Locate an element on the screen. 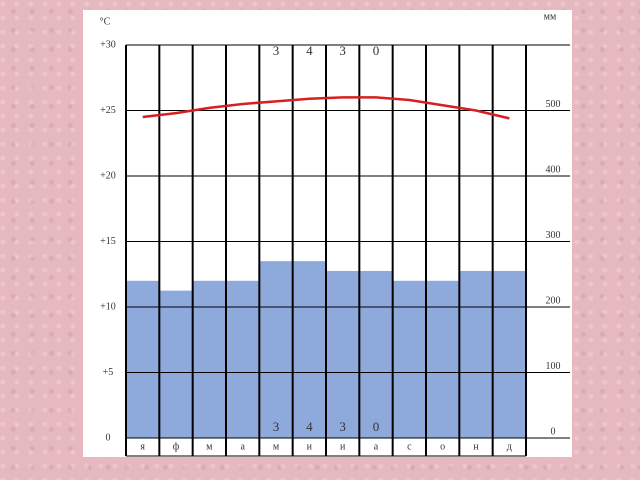 The width and height of the screenshot is (640, 480). y-tick-label: +5 is located at coordinates (108, 372).